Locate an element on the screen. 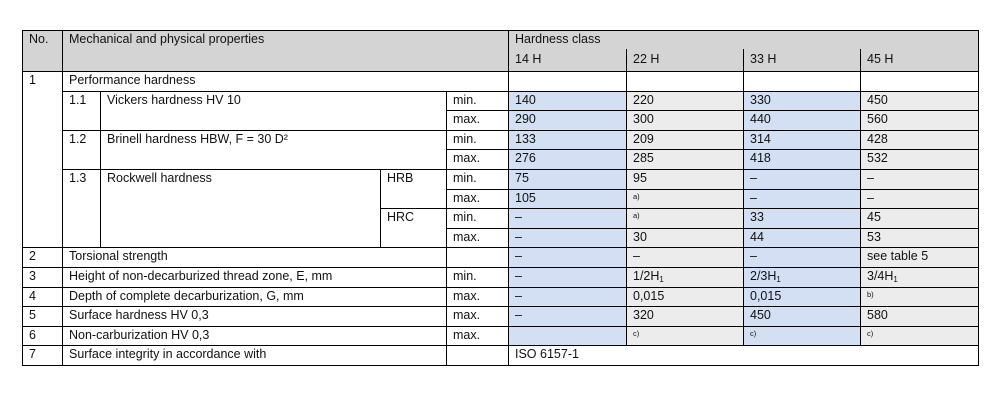 This screenshot has height=400, width=1000. property-name: Brinell hardness HBW, F = 30 D² is located at coordinates (273, 149).